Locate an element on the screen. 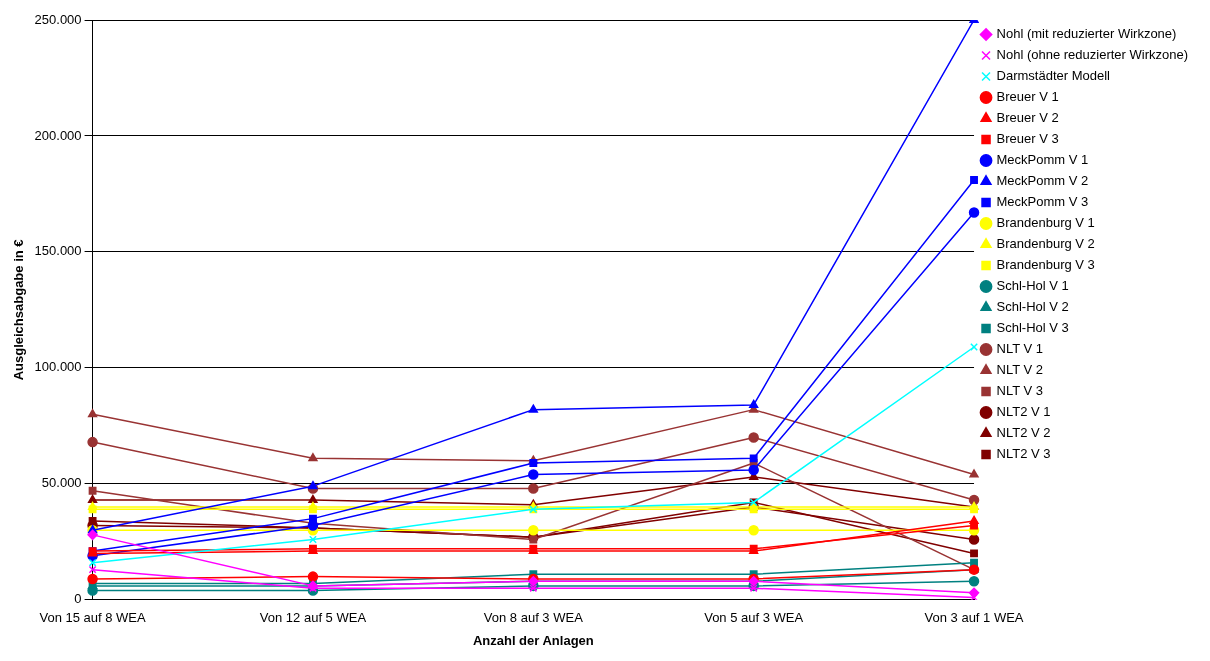 This screenshot has height=661, width=1210. legend-label: NLT V 3 is located at coordinates (1020, 391).